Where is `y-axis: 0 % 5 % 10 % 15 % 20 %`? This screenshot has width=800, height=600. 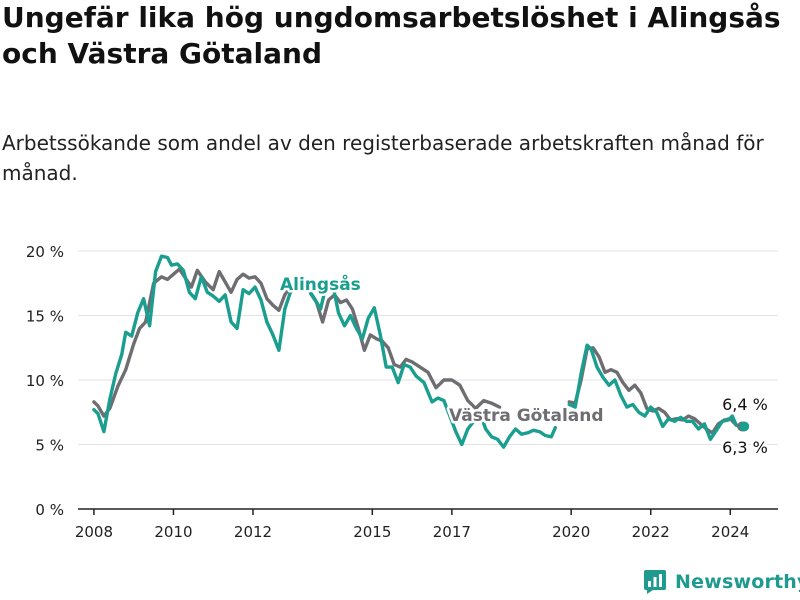
y-axis: 0 % 5 % 10 % 15 % 20 % is located at coordinates (45, 381).